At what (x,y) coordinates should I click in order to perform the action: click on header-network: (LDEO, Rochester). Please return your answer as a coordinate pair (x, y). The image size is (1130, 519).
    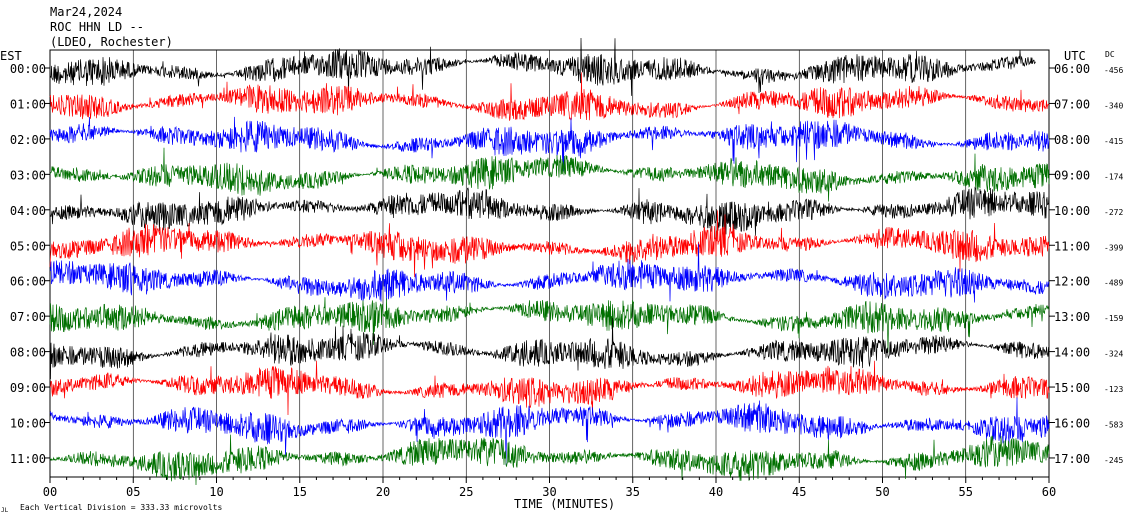
    Looking at the image, I should click on (111, 42).